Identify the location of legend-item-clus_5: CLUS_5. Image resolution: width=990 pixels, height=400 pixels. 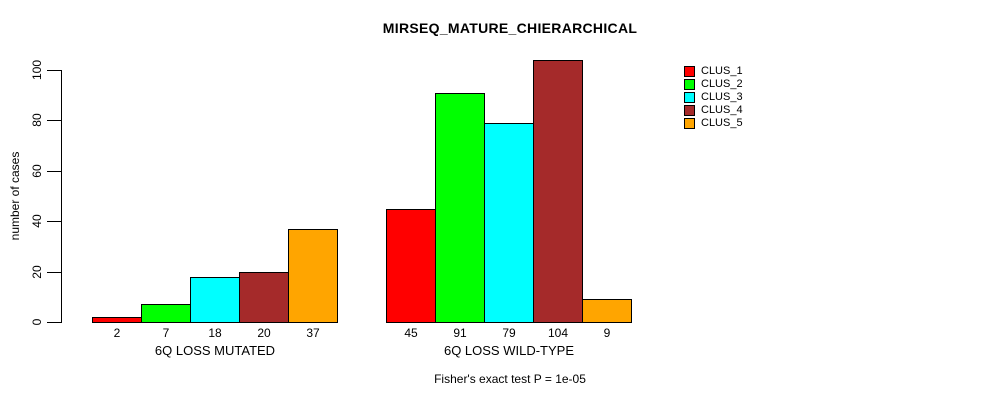
(713, 123).